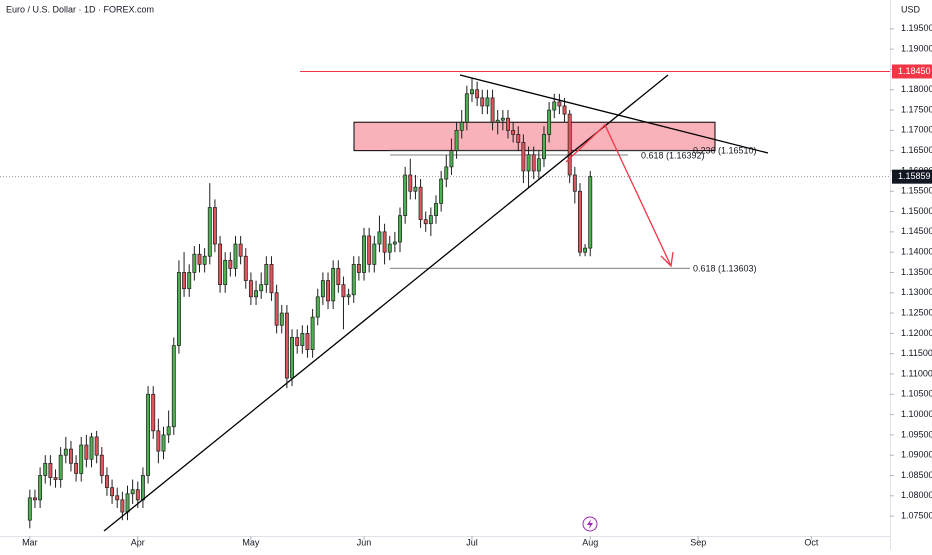 The height and width of the screenshot is (555, 932). What do you see at coordinates (916, 272) in the screenshot?
I see `y-tick-label: 1.13500` at bounding box center [916, 272].